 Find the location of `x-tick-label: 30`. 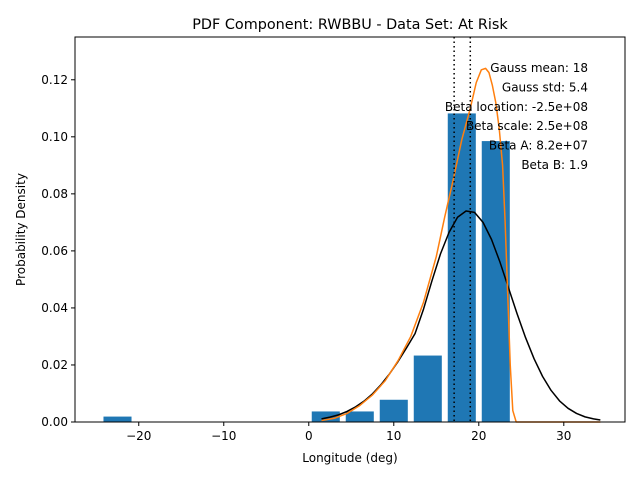

x-tick-label: 30 is located at coordinates (563, 436).